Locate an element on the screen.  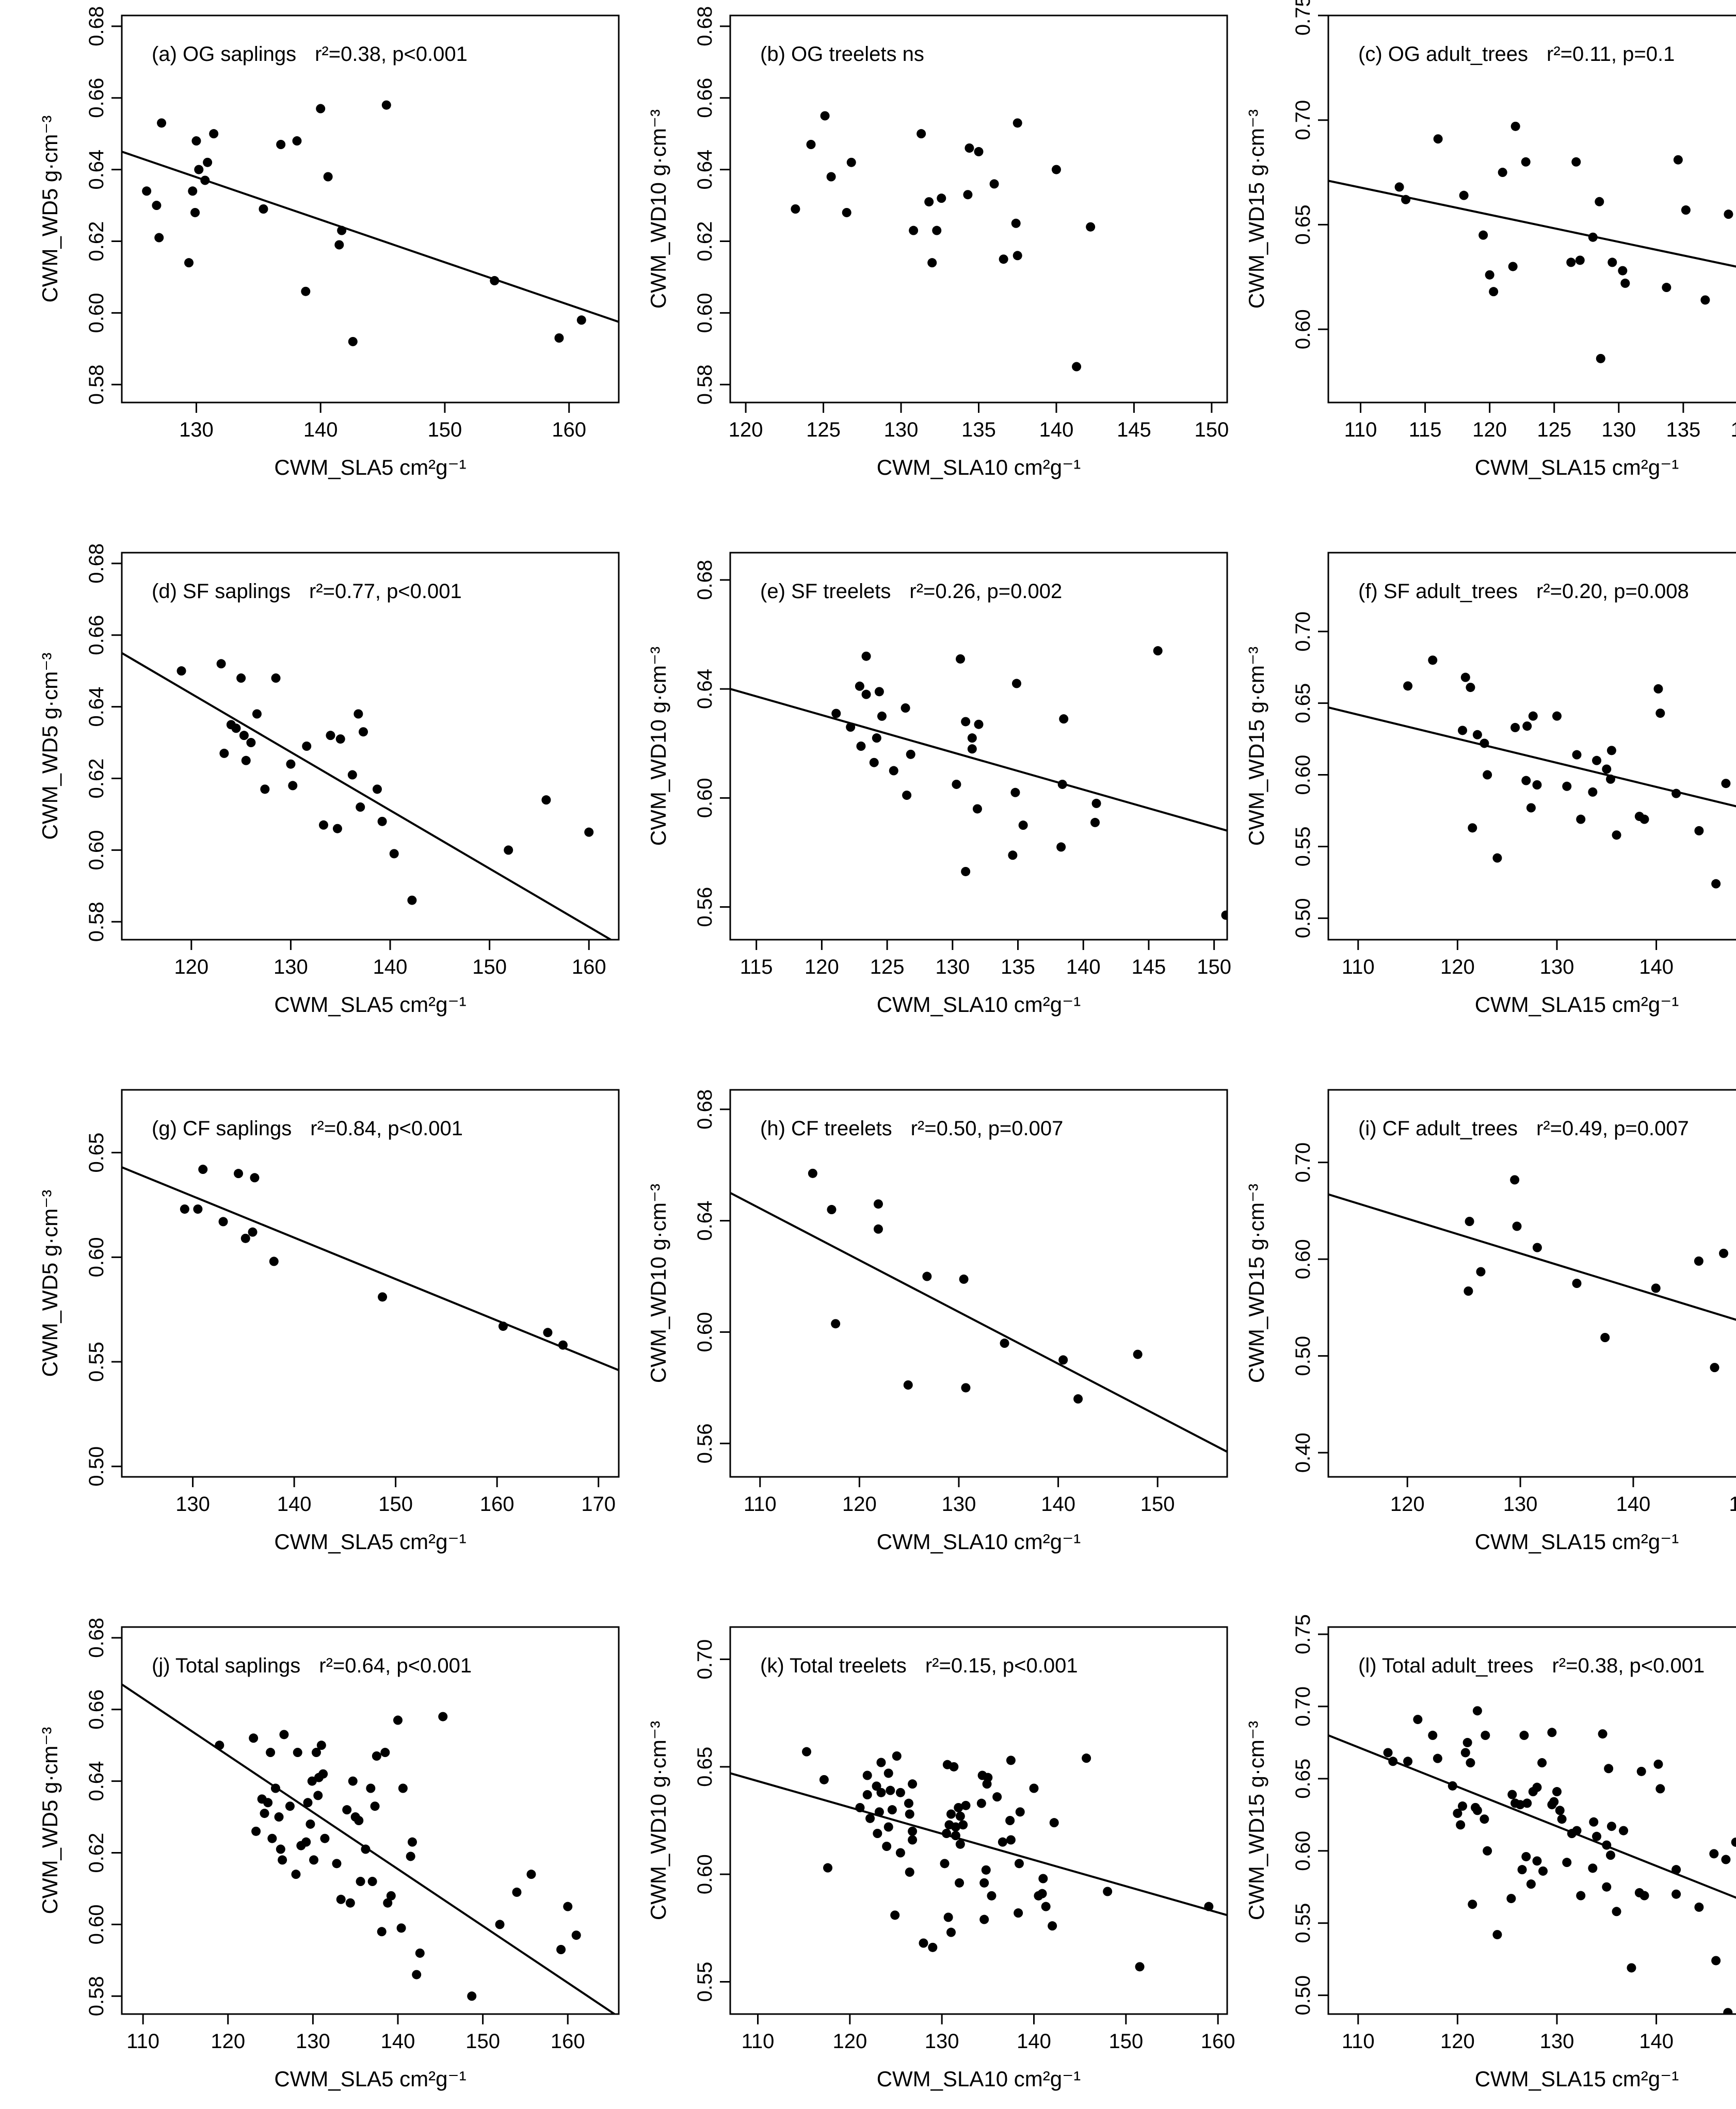
y-tick-label: 0.58 is located at coordinates (96, 384).